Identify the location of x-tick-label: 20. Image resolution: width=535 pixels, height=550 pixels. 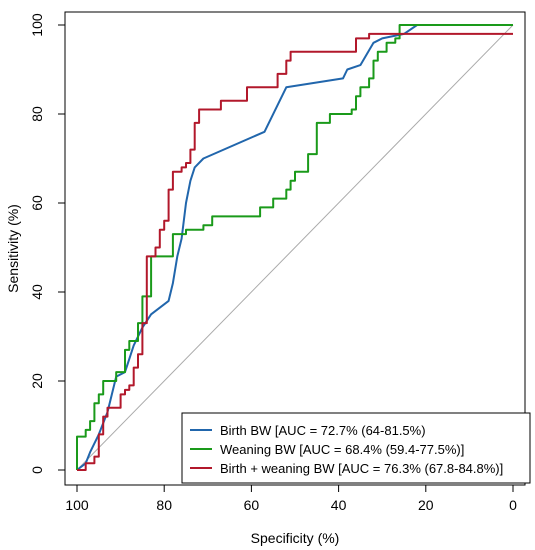
(426, 505).